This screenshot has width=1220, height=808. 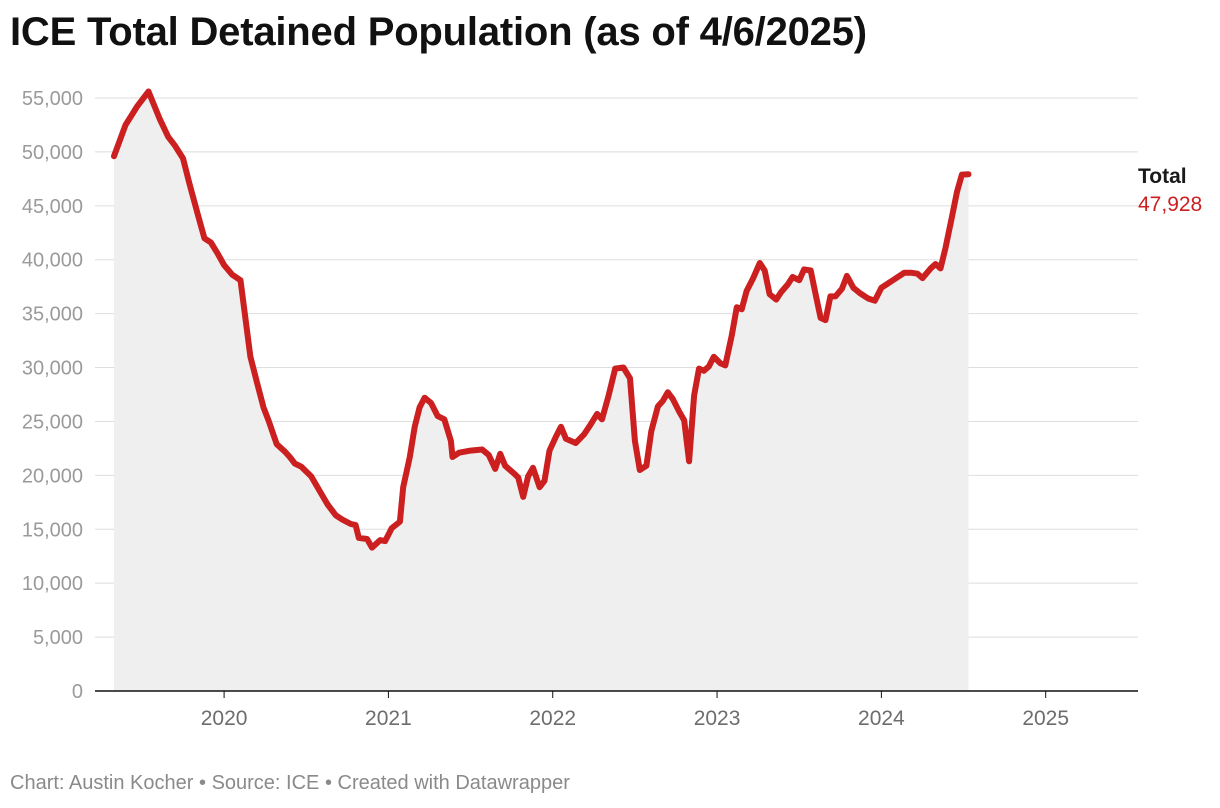 I want to click on x-tick-label: 2022, so click(x=552, y=718).